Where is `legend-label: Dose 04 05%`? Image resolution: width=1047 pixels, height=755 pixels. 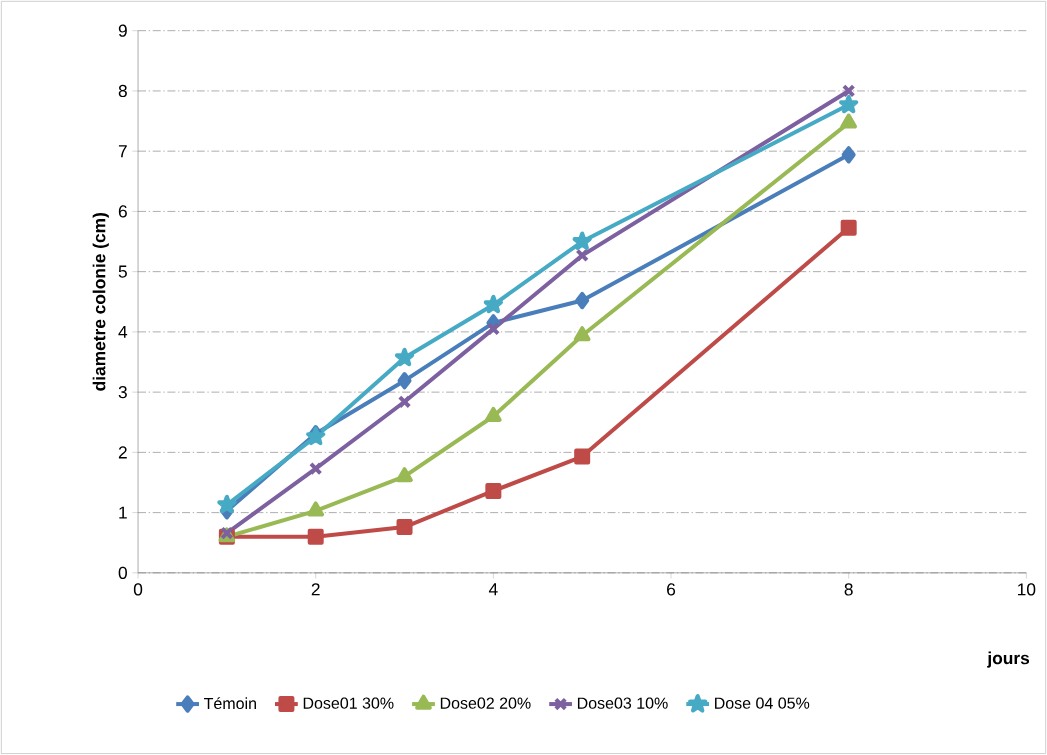
legend-label: Dose 04 05% is located at coordinates (762, 703).